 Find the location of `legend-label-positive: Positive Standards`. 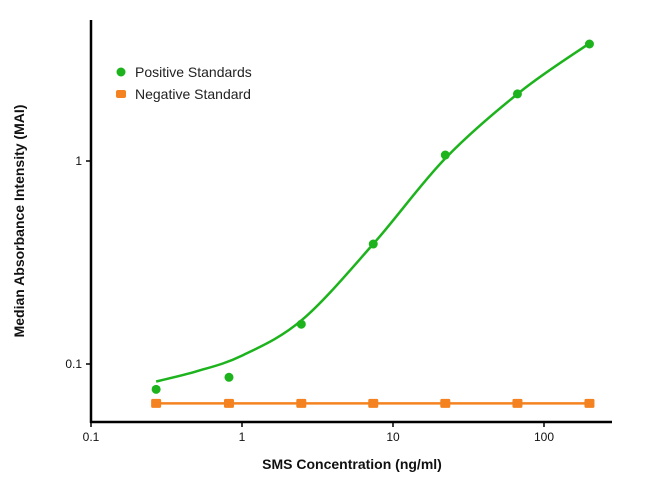

legend-label-positive: Positive Standards is located at coordinates (193, 72).